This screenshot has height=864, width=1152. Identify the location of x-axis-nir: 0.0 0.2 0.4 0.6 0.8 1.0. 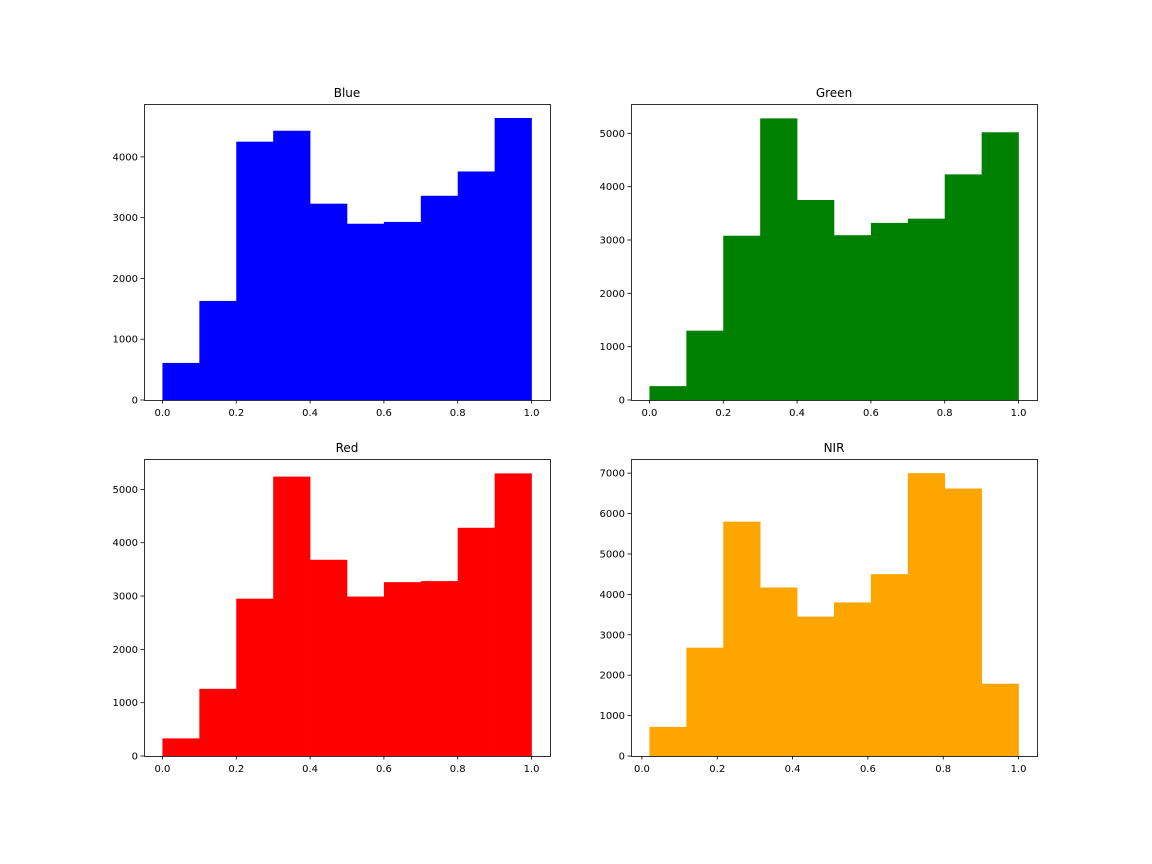
(830, 765).